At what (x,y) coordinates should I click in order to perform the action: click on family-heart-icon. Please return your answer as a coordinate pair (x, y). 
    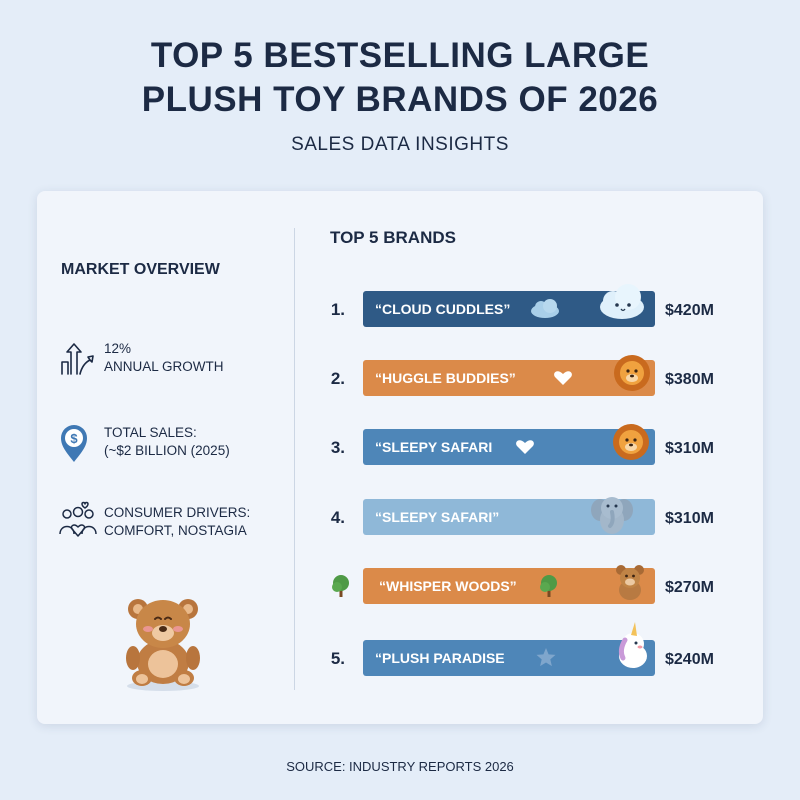
    Looking at the image, I should click on (78, 519).